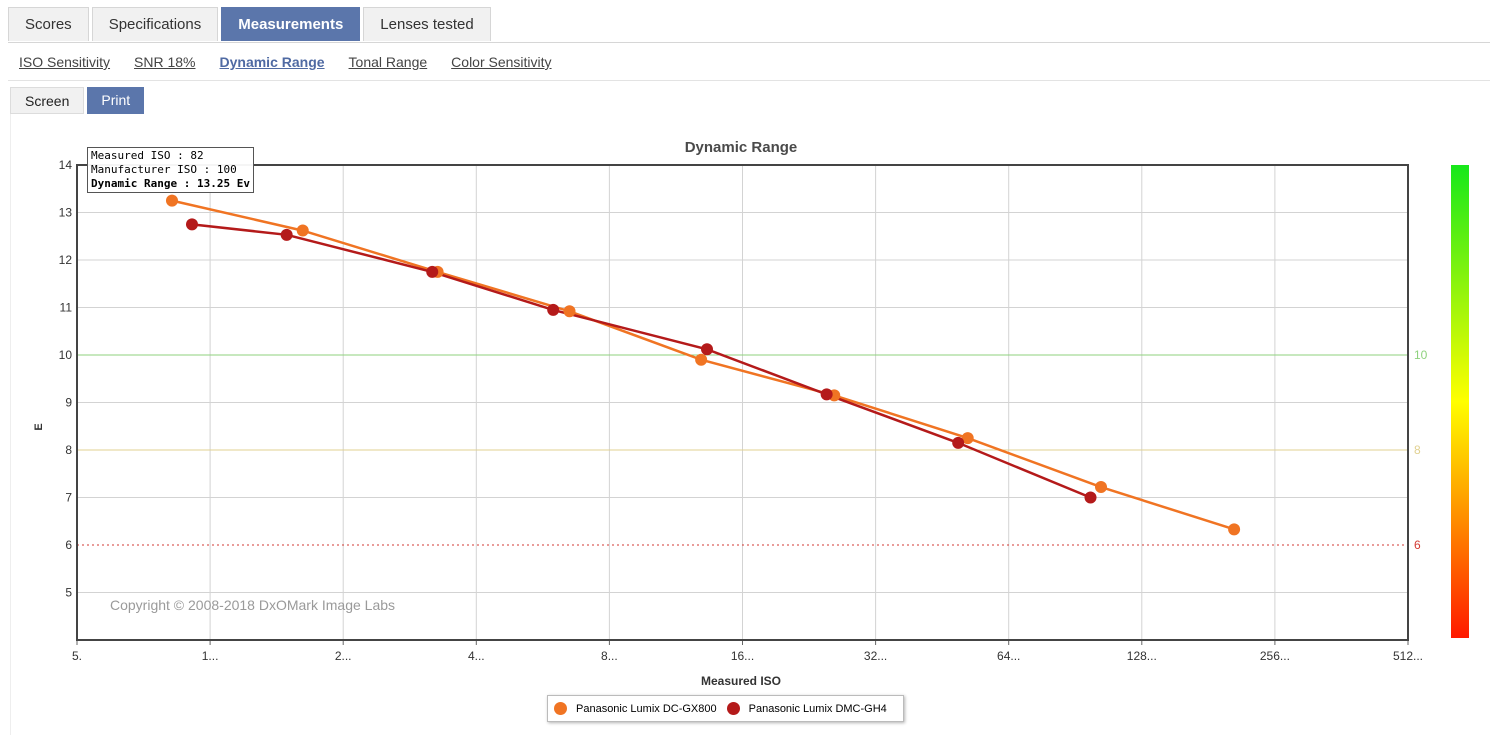 This screenshot has width=1490, height=735. Describe the element at coordinates (48, 24) in the screenshot. I see `tab-scores: Scores` at that location.